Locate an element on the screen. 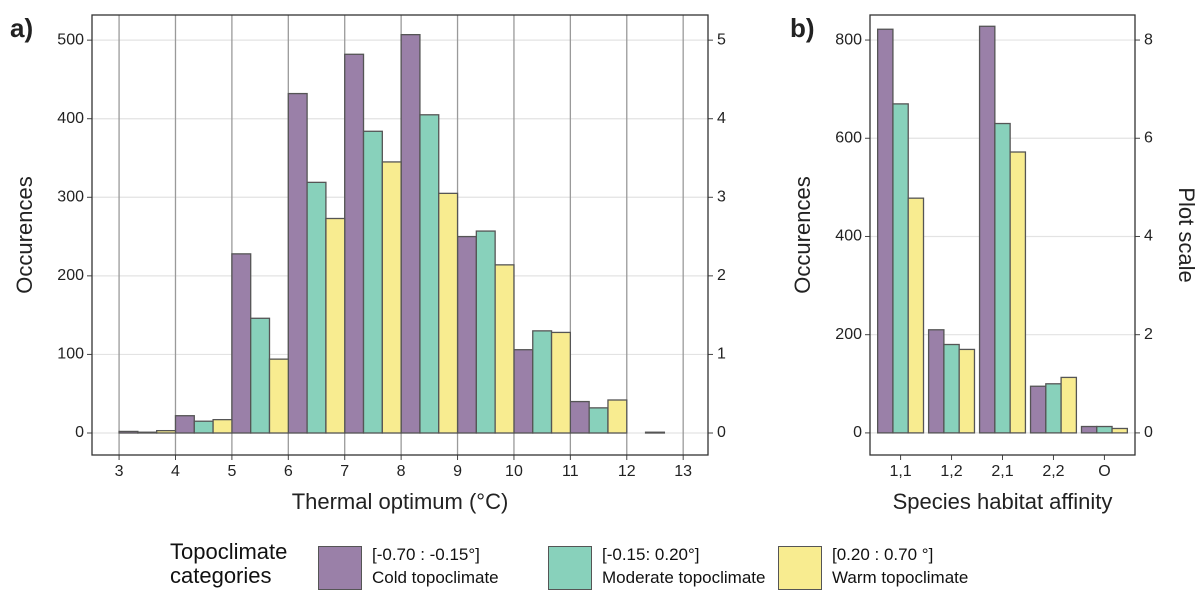 The height and width of the screenshot is (596, 1200). x-tick-label: O is located at coordinates (1104, 471).